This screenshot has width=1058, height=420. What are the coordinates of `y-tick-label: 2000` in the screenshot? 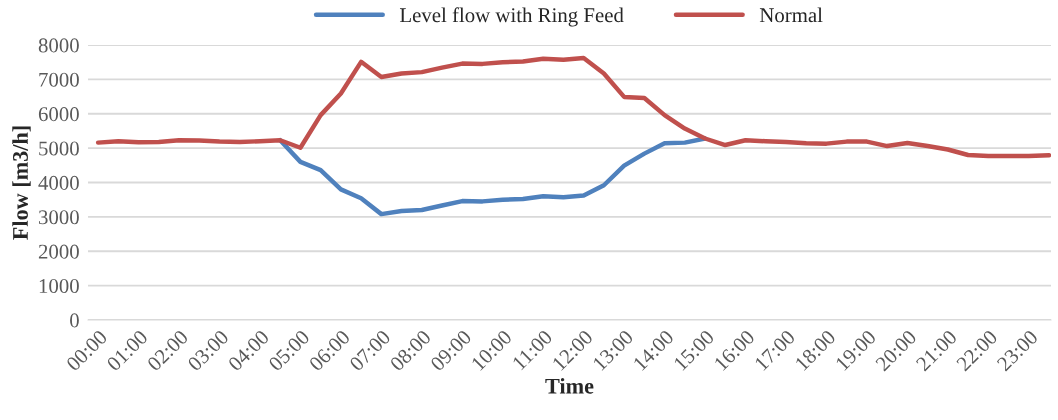 It's located at (58, 251).